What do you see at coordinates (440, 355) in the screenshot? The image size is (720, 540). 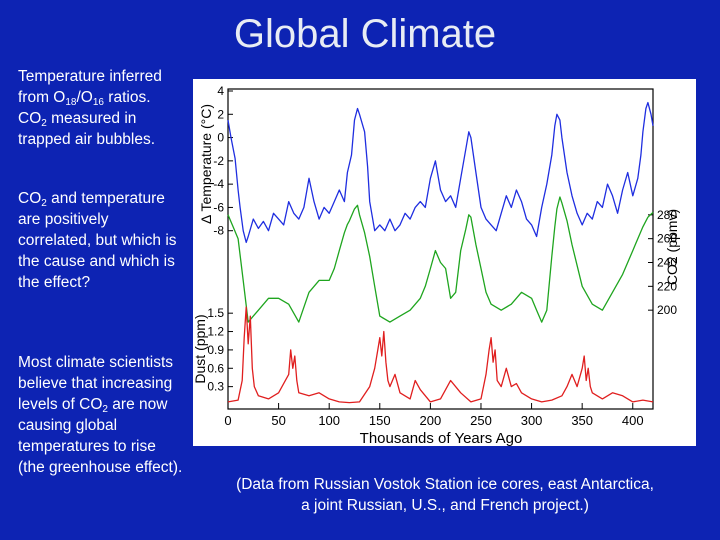 I see `dust-series-line` at bounding box center [440, 355].